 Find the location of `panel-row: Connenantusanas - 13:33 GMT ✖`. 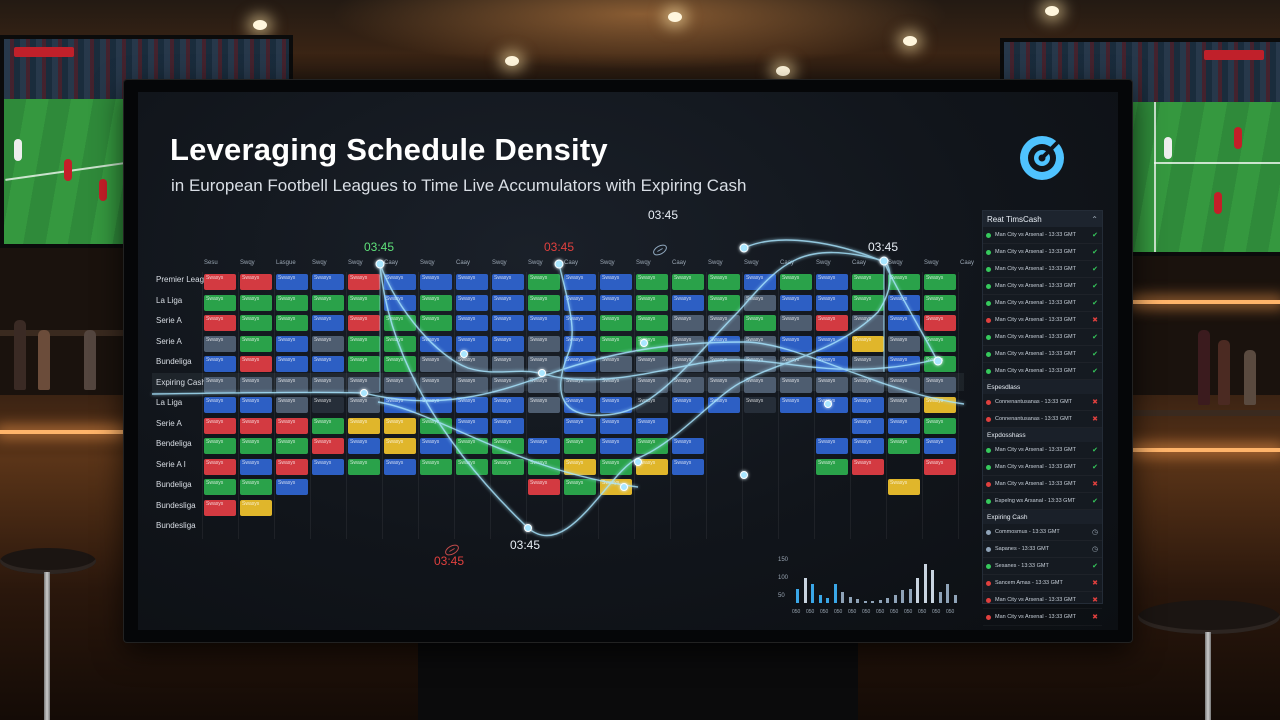

panel-row: Connenantusanas - 13:33 GMT ✖ is located at coordinates (1042, 402).